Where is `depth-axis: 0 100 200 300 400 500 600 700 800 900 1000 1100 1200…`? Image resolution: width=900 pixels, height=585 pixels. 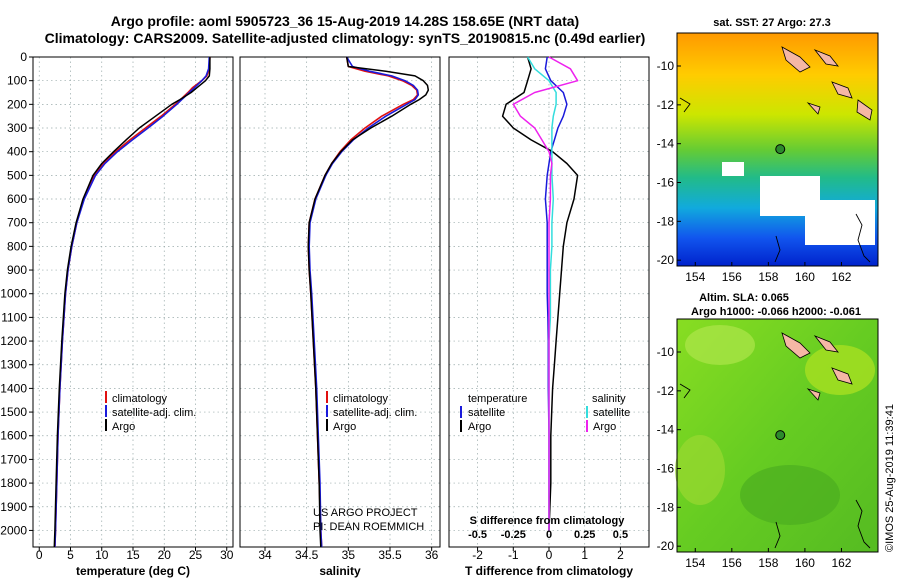 depth-axis: 0 100 200 300 400 500 600 700 800 900 1000 1100 1200… is located at coordinates (16, 293).